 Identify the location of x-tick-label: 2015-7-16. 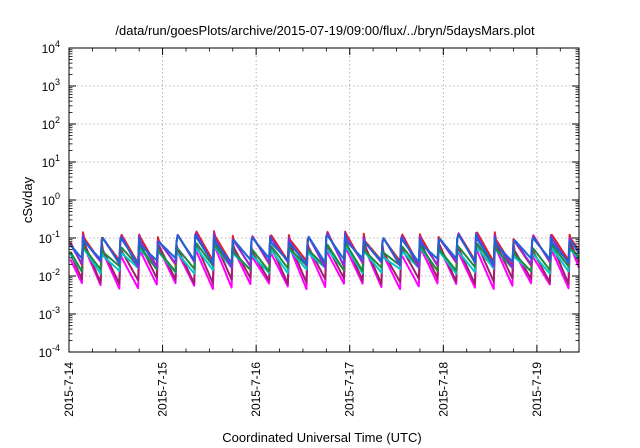
(256, 389).